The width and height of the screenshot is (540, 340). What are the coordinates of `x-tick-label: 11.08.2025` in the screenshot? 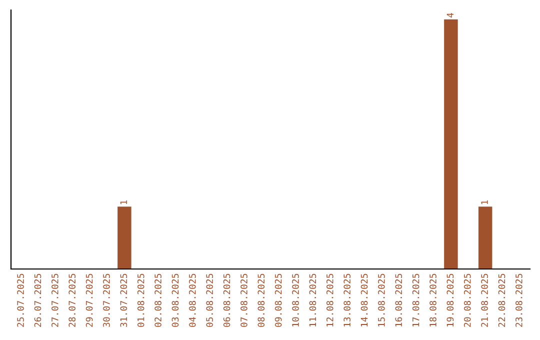 It's located at (312, 300).